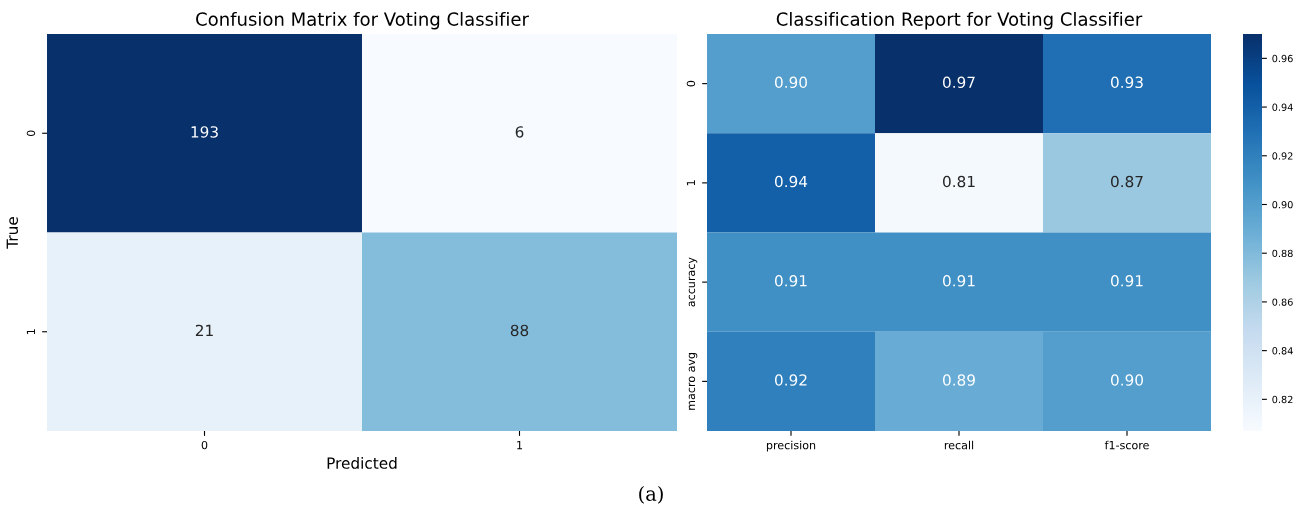 The image size is (1302, 515). Describe the element at coordinates (1282, 58) in the screenshot. I see `color-bar-label: 0.96` at that location.